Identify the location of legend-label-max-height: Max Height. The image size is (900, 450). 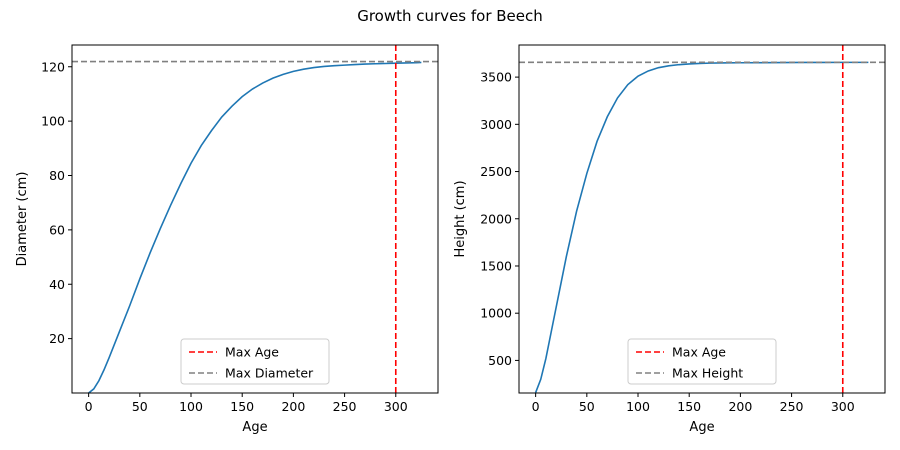
(707, 373).